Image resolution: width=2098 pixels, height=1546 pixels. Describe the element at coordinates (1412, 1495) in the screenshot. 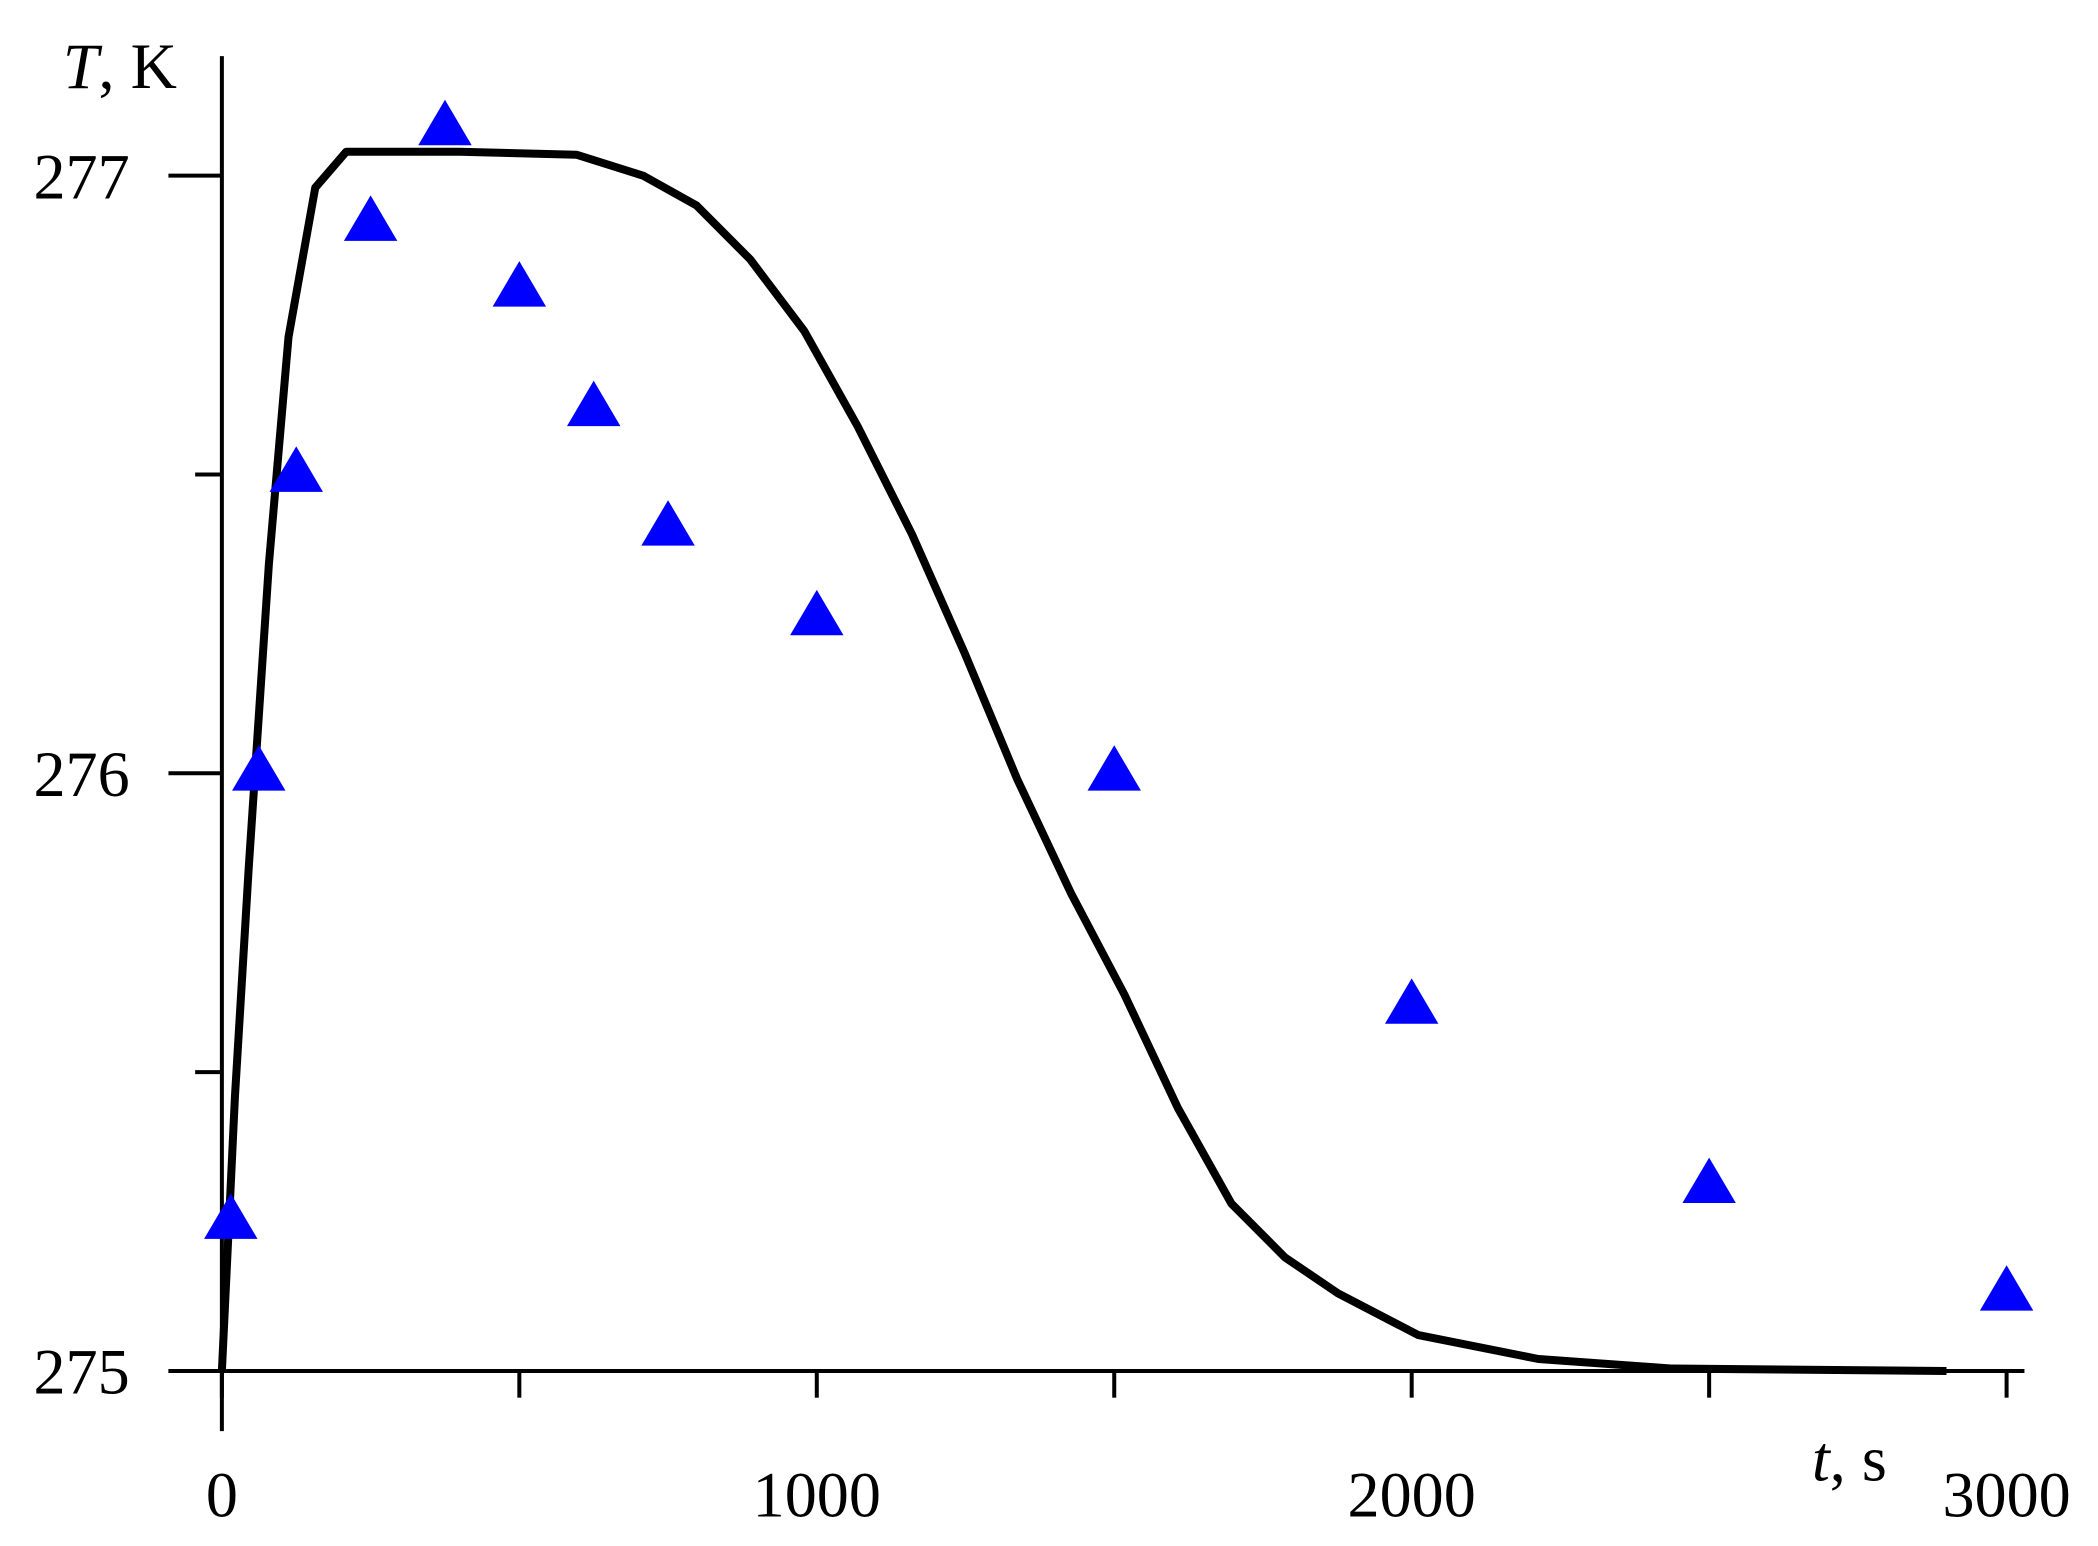

I see `x-tick-label: 2000` at that location.